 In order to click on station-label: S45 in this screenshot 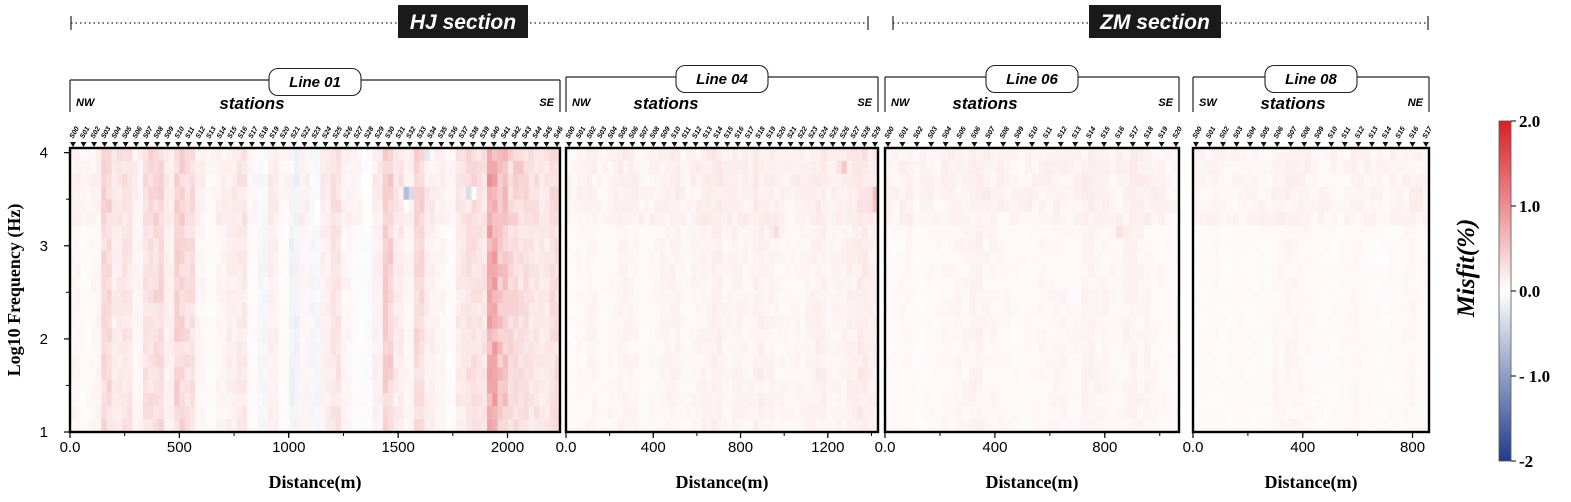, I will do `click(548, 133)`.